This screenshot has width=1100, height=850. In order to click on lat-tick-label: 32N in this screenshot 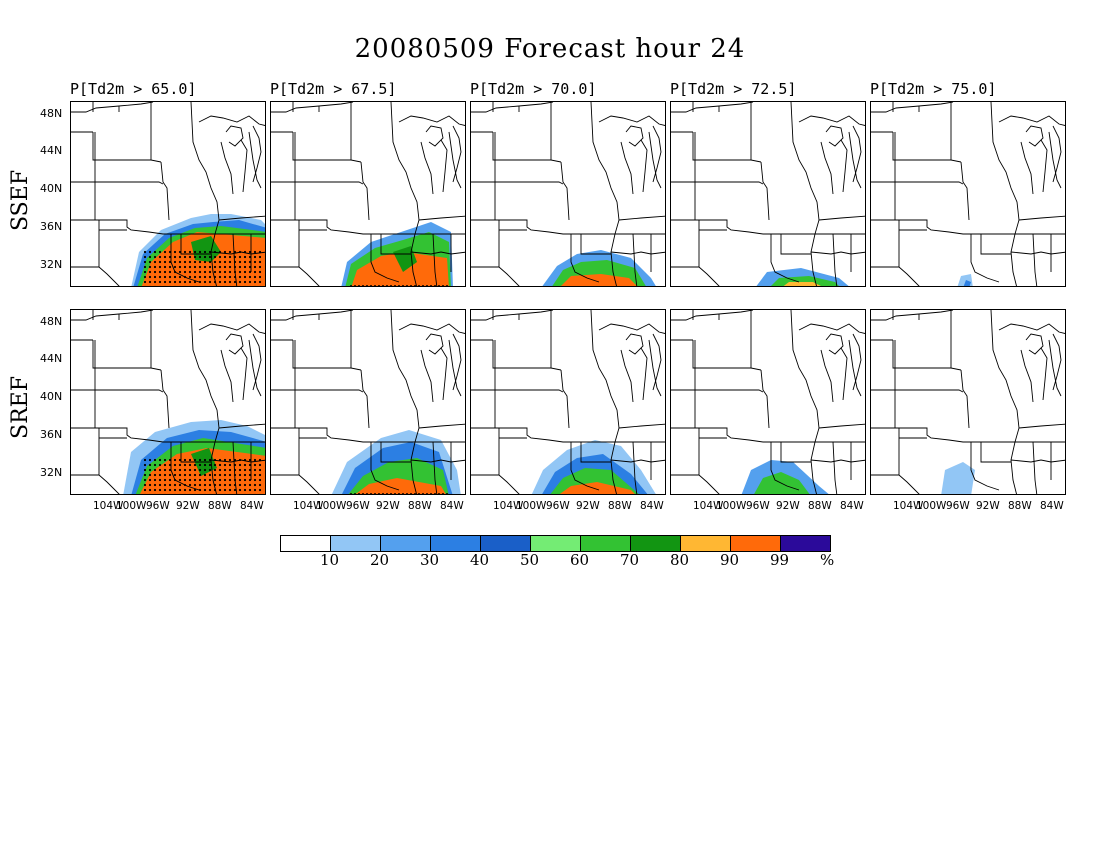, I will do `click(51, 472)`.